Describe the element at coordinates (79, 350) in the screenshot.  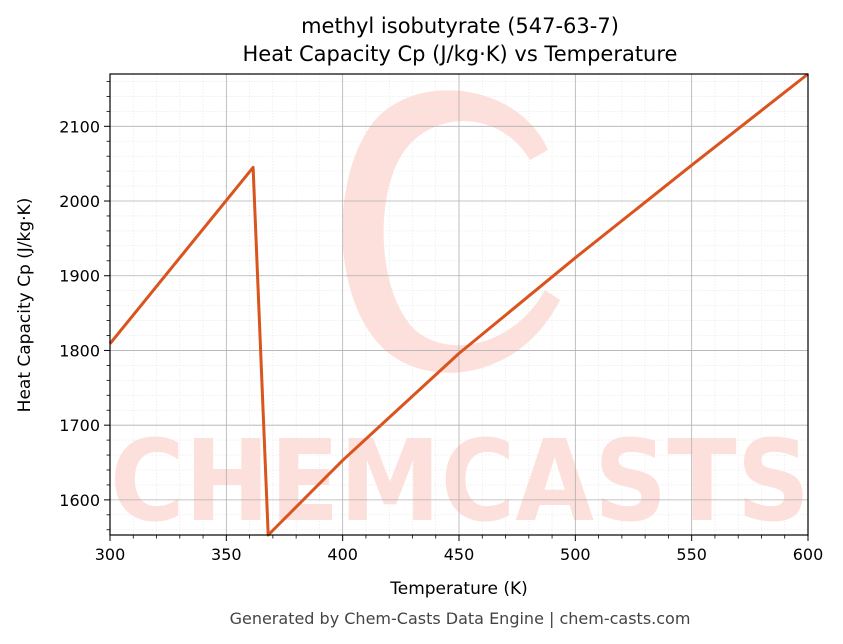
I see `y-tick-label: 1800` at that location.